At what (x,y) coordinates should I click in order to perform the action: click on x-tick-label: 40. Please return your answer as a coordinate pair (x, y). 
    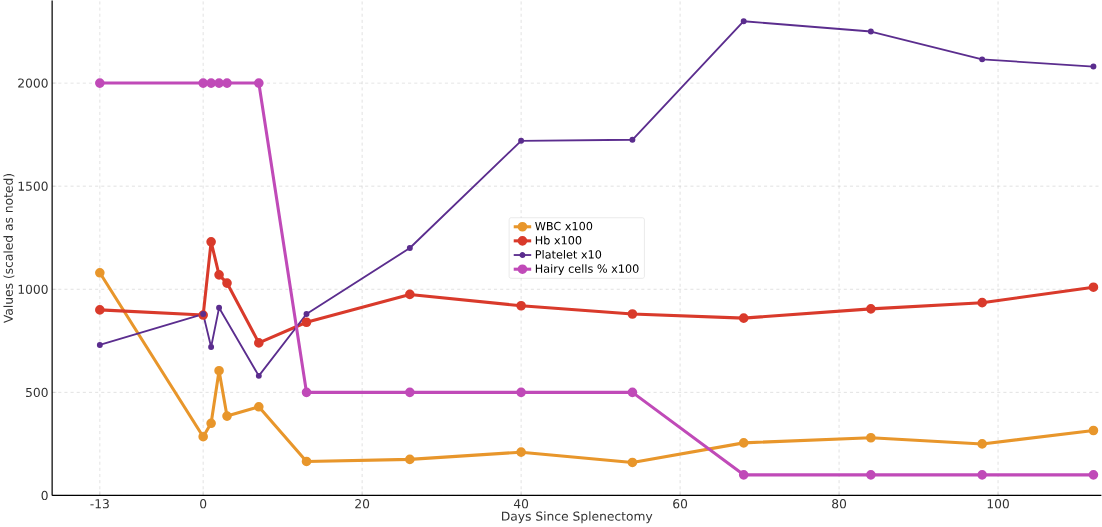
    Looking at the image, I should click on (521, 504).